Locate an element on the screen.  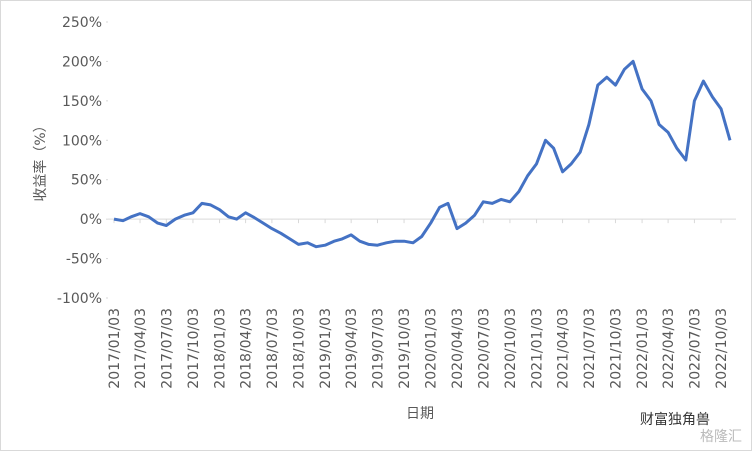
x-tick-label: 2017/04/03 is located at coordinates (141, 348).